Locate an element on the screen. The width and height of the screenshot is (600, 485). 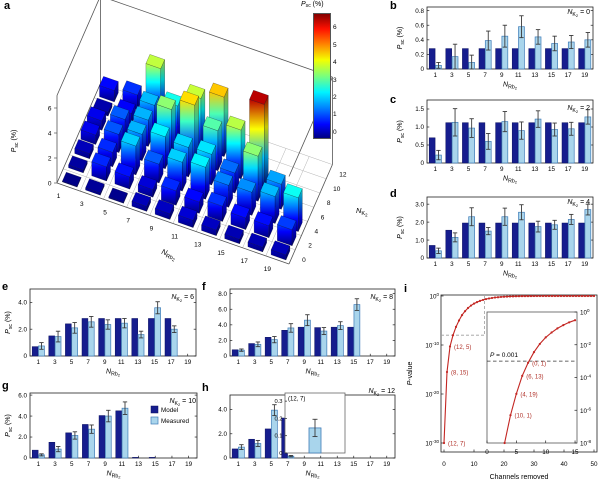
panel-e-bar-chart: 0 2.0 4.0 1 3 5 7 9 11 13 15 17 19 NRb2 Psc (%) NK2 = 6 is located at coordinates (100, 328).